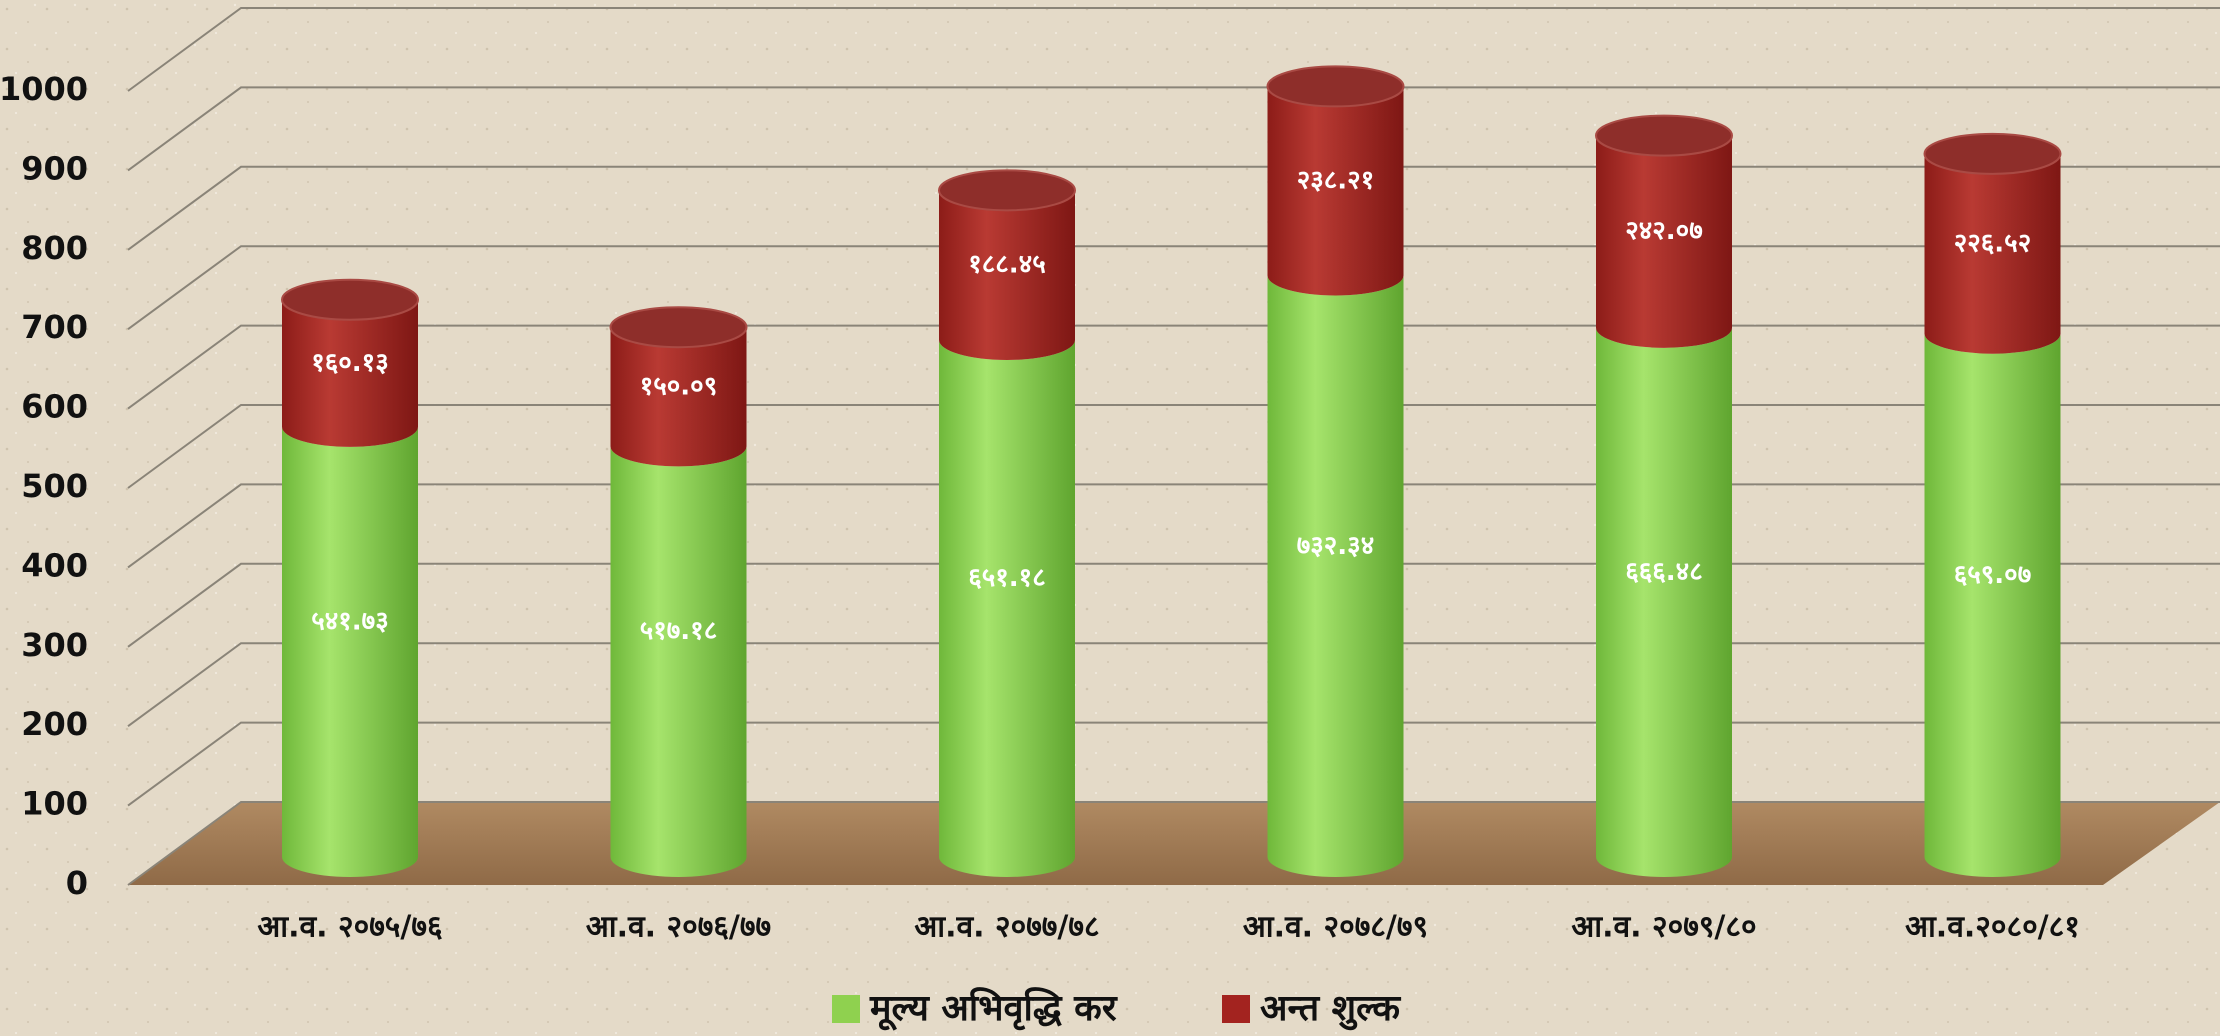 The height and width of the screenshot is (1036, 2220). Describe the element at coordinates (1663, 572) in the screenshot. I see `value-label: ६६६.४८` at that location.